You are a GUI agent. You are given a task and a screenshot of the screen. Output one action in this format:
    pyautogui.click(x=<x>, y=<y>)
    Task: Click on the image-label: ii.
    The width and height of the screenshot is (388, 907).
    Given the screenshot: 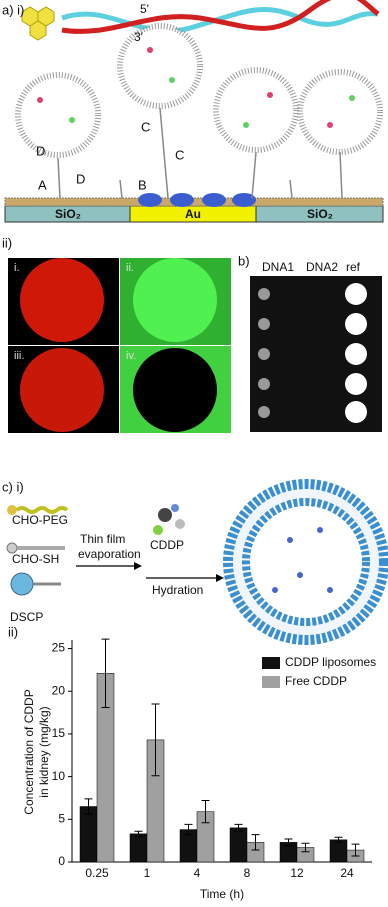 What is the action you would take?
    pyautogui.click(x=130, y=268)
    